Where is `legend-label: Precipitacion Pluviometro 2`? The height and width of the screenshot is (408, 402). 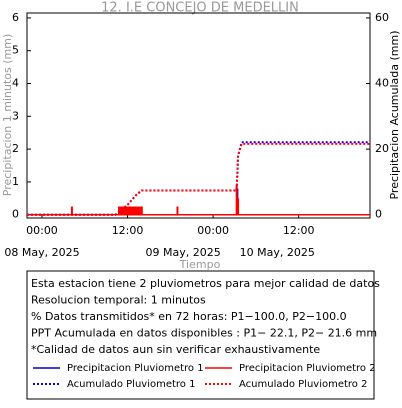
legend-label: Precipitacion Pluviometro 2 is located at coordinates (307, 368).